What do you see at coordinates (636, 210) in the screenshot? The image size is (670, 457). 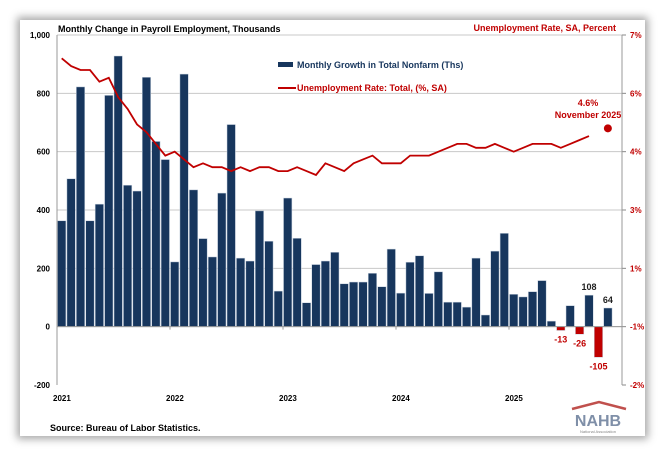 I see `right-axis-tick-label: 3%` at bounding box center [636, 210].